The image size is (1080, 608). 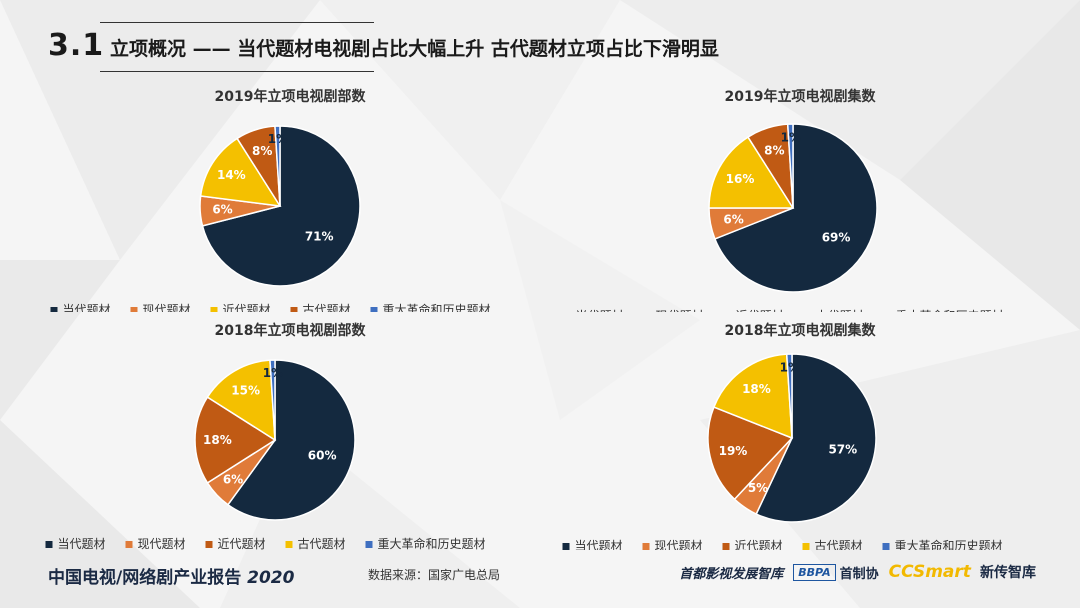 What do you see at coordinates (758, 488) in the screenshot?
I see `pie-slice-label-2: 5%` at bounding box center [758, 488].